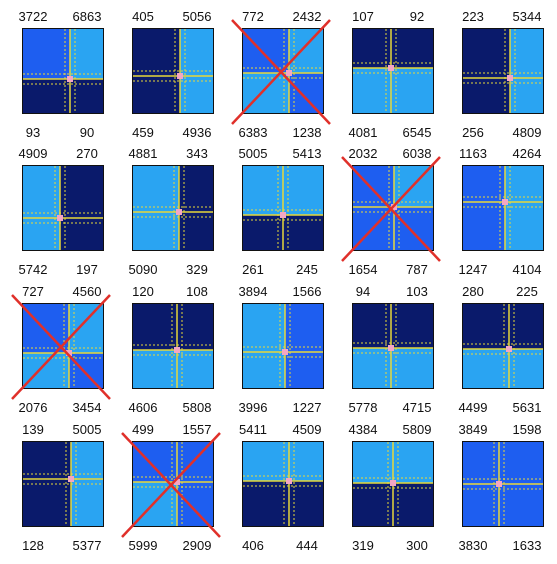  I want to click on count-tl: 107, so click(363, 16).